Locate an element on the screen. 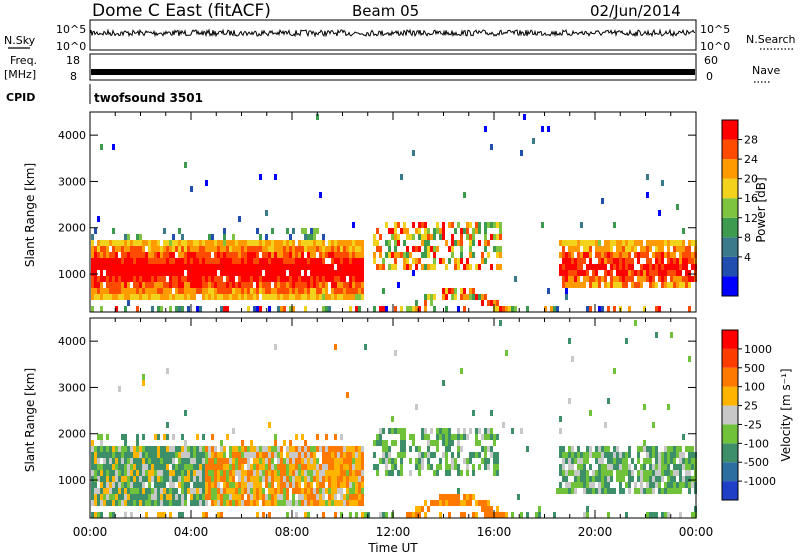 The width and height of the screenshot is (800, 554). x-axis-label: Time UT is located at coordinates (392, 547).